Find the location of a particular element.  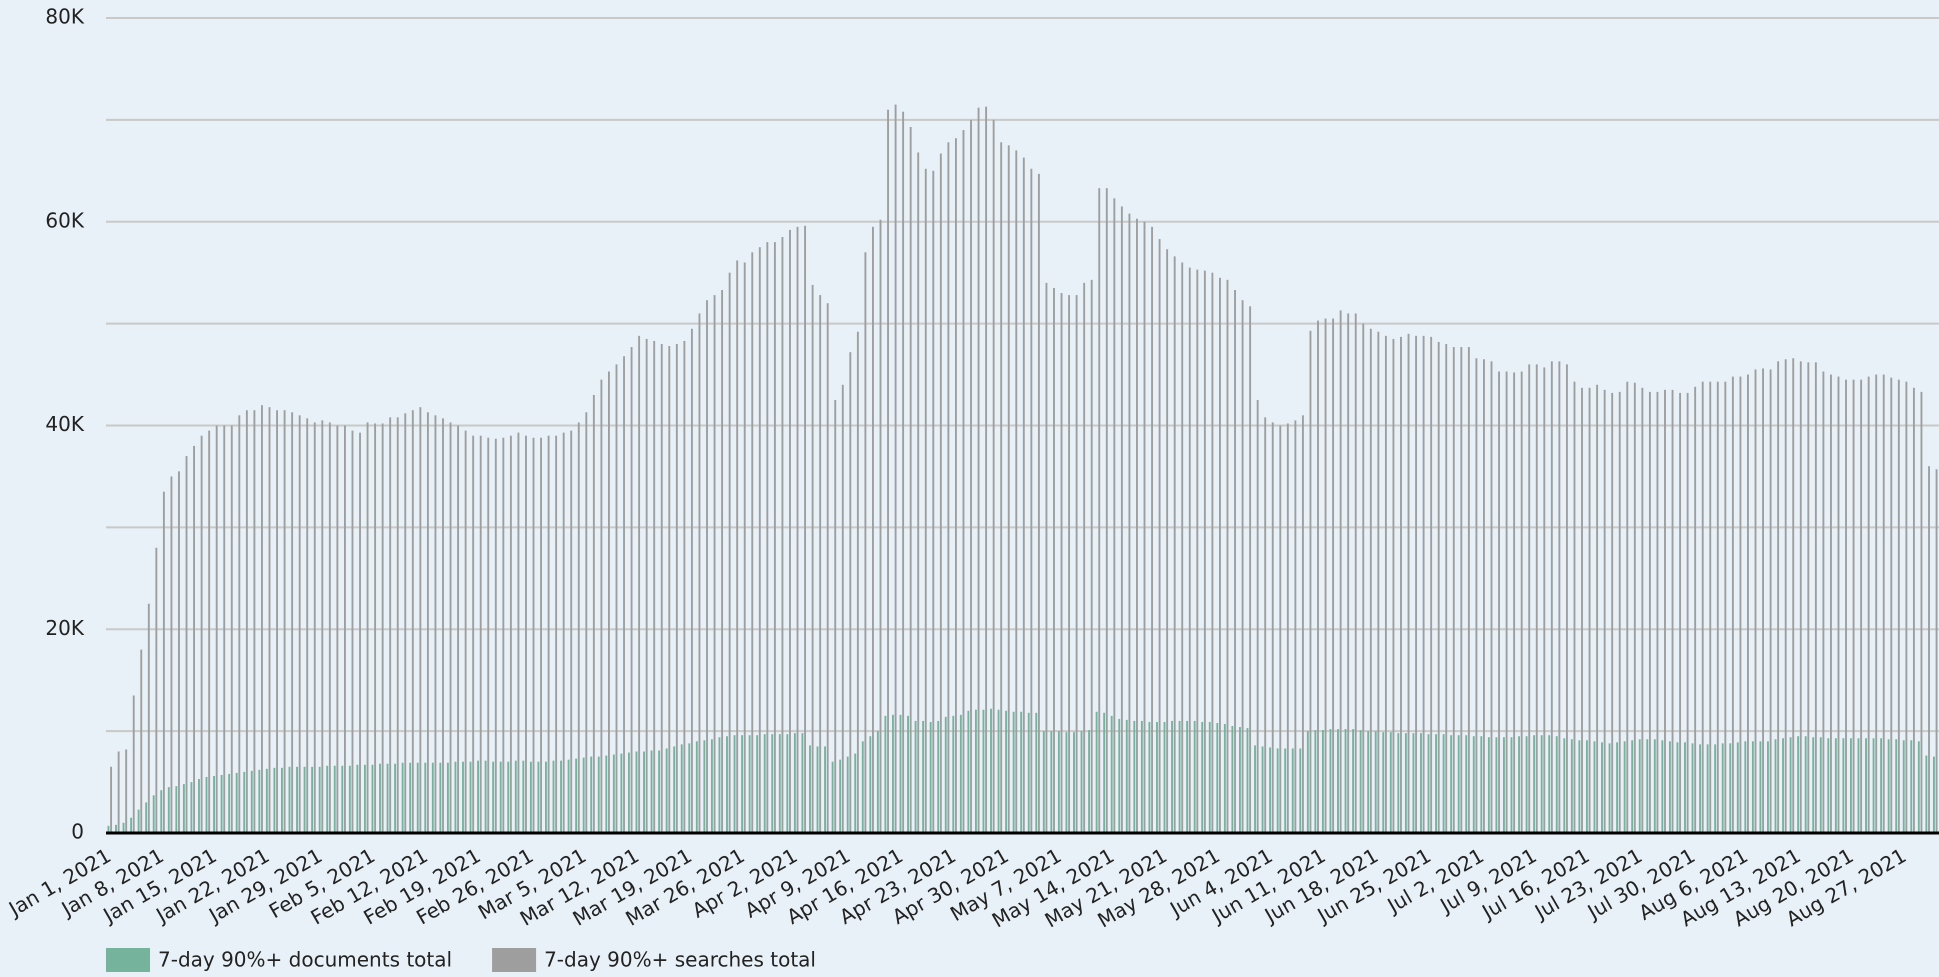

legend-label: 7-day 90%+ searches total is located at coordinates (680, 960).